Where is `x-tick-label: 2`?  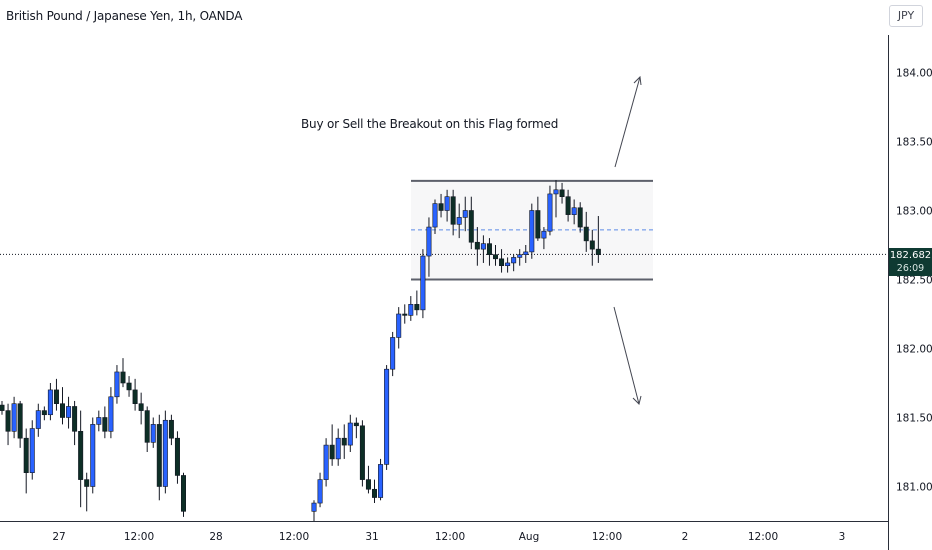
x-tick-label: 2 is located at coordinates (685, 537).